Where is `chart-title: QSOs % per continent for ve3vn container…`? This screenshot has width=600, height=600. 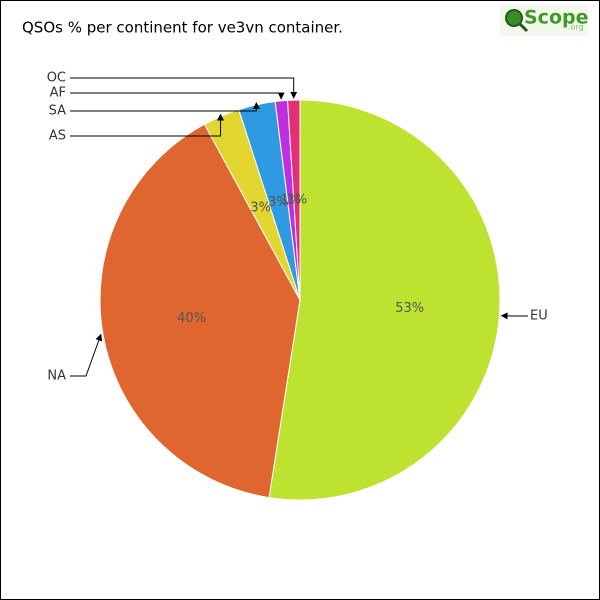 chart-title: QSOs % per continent for ve3vn container… is located at coordinates (182, 28).